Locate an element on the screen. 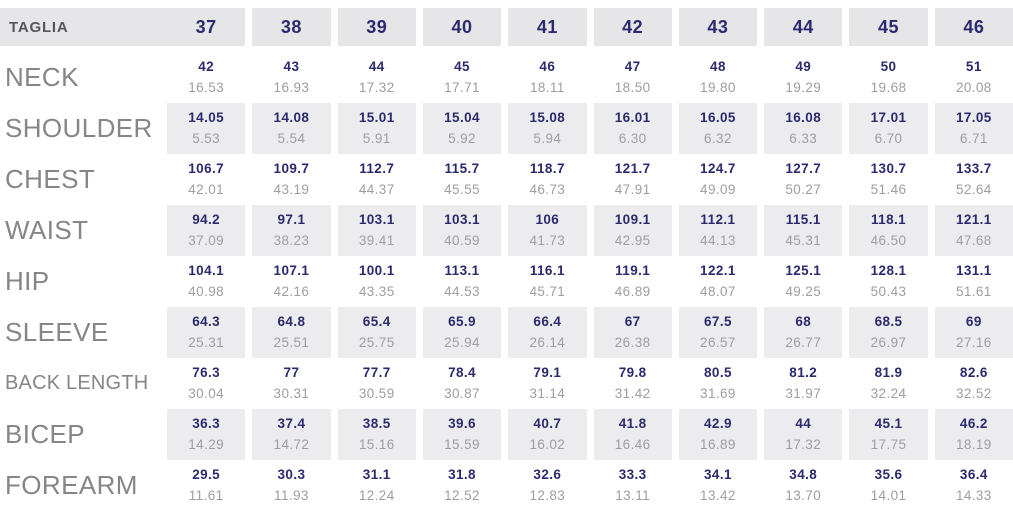 This screenshot has width=1013, height=516. cm-value: 119.1 is located at coordinates (633, 271).